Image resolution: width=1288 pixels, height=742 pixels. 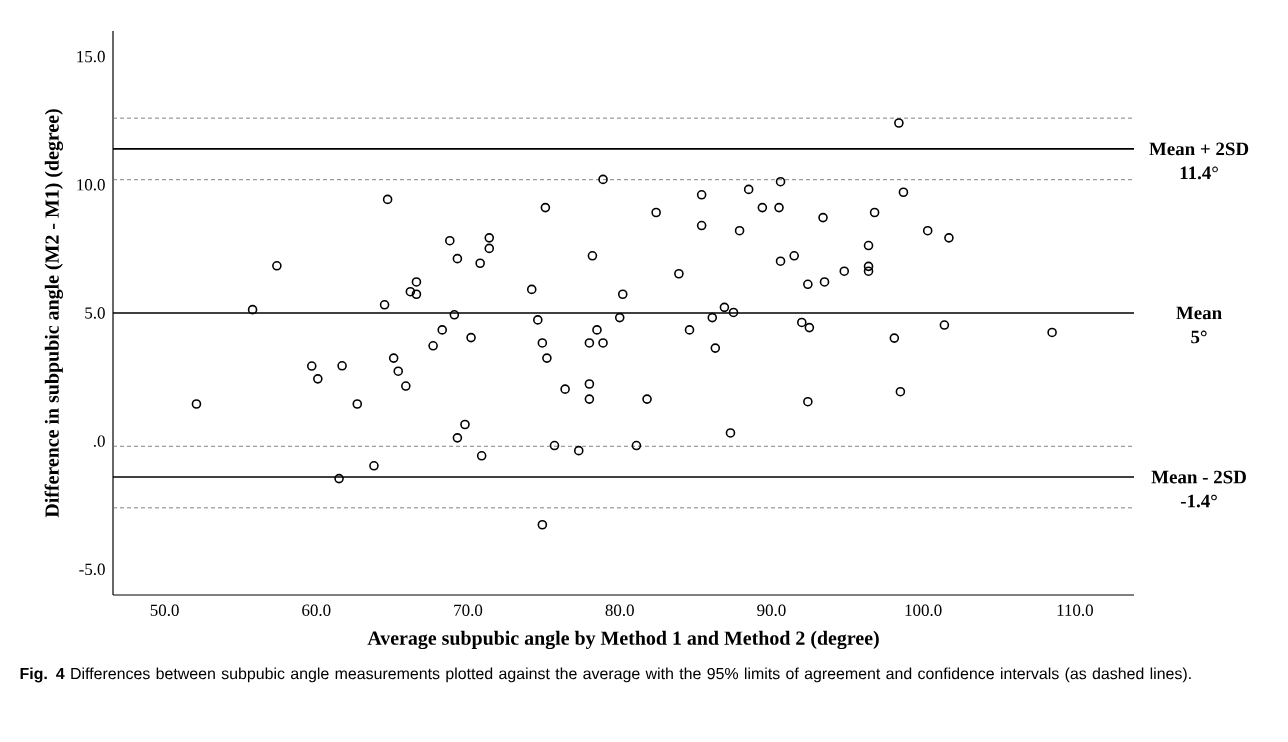 What do you see at coordinates (95, 313) in the screenshot?
I see `y-tick-label: 5.0` at bounding box center [95, 313].